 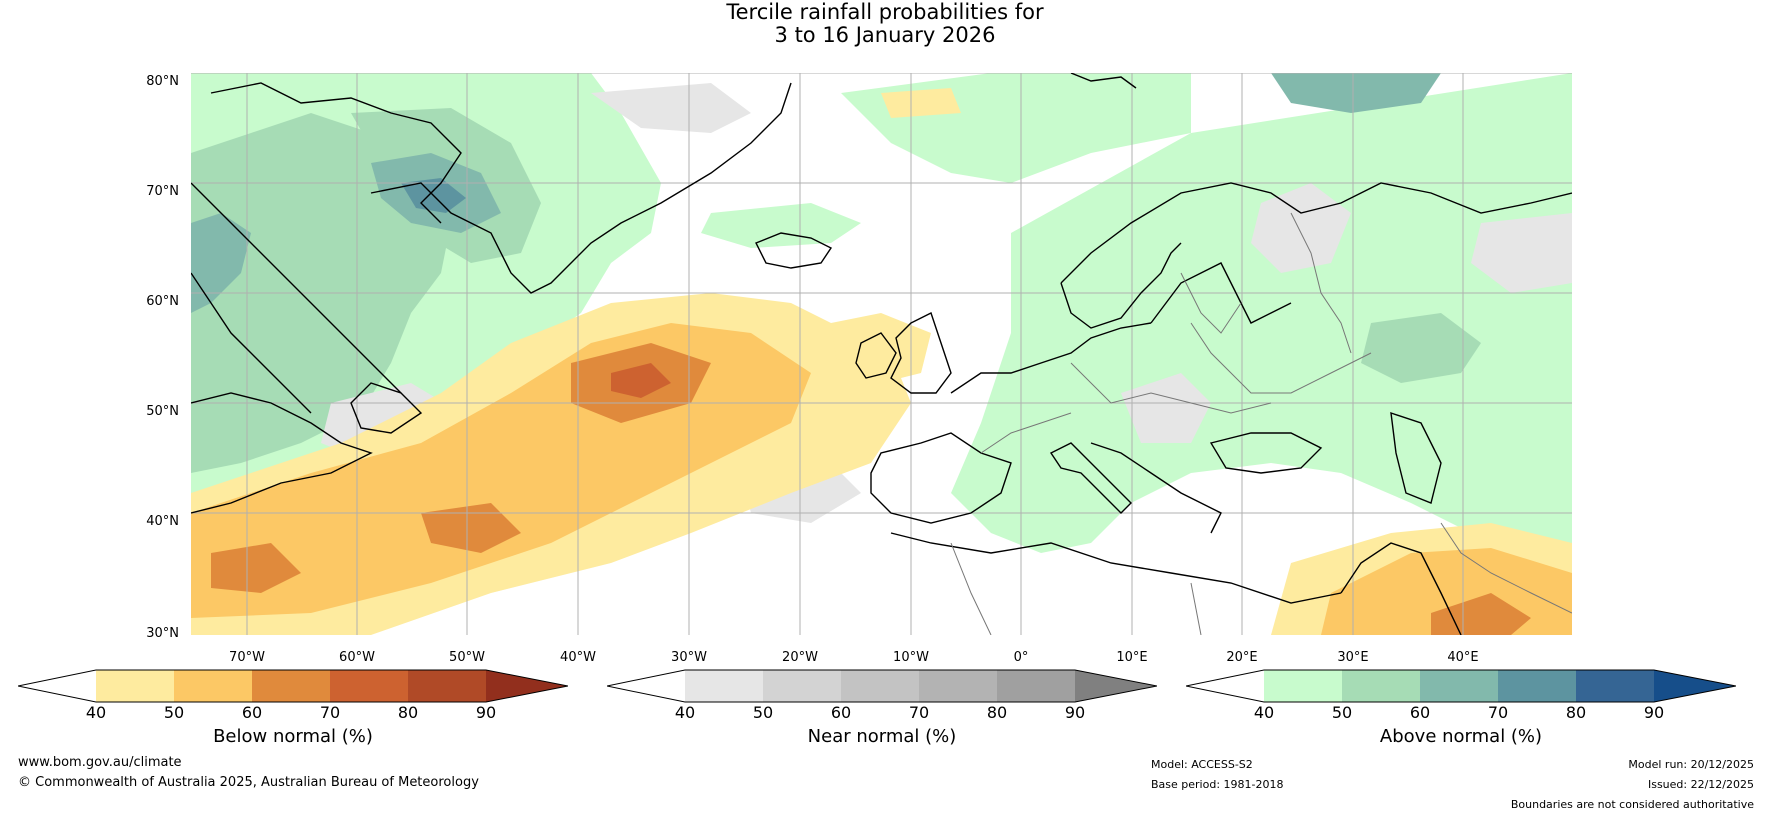 What do you see at coordinates (1356, 93) in the screenshot?
I see `above-normal-region-arctic-east` at bounding box center [1356, 93].